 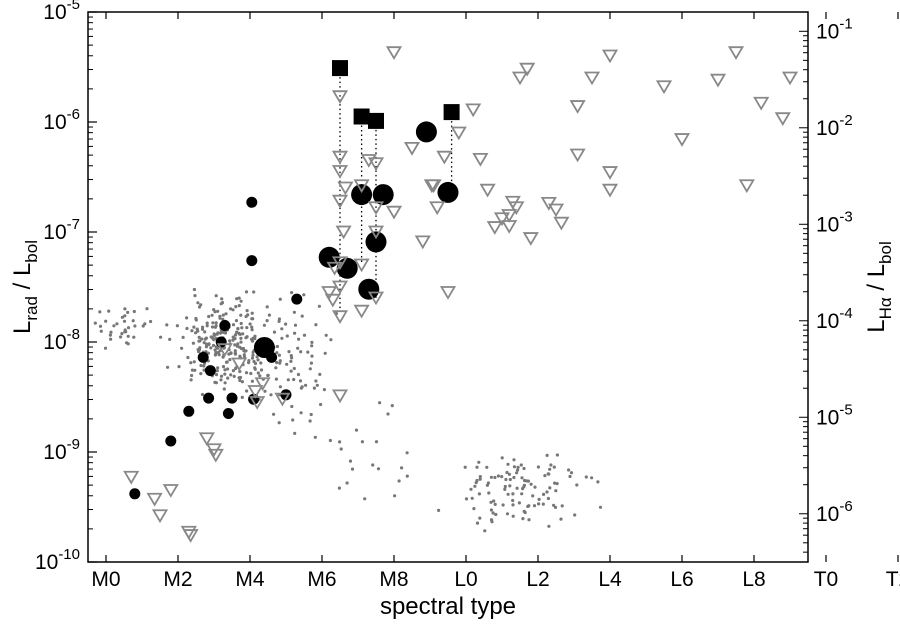 What do you see at coordinates (369, 289) in the screenshot?
I see `large-filled-circle` at bounding box center [369, 289].